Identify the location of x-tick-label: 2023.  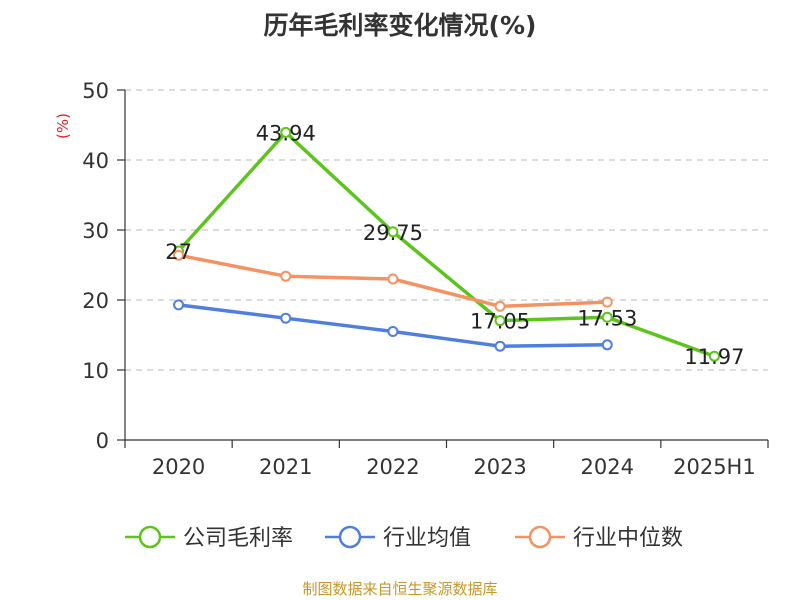
(499, 467).